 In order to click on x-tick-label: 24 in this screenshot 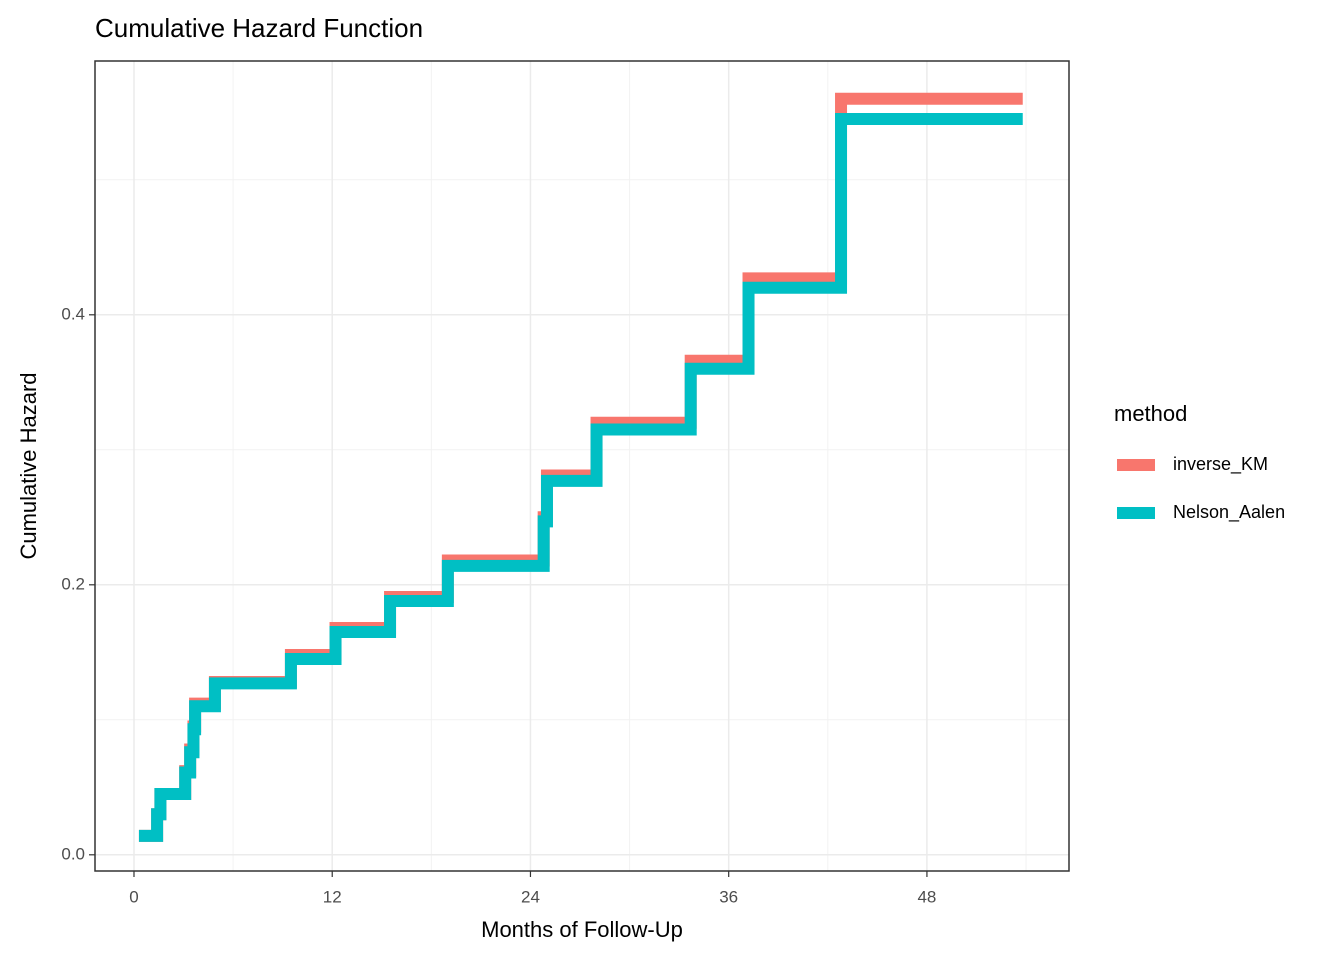, I will do `click(530, 896)`.